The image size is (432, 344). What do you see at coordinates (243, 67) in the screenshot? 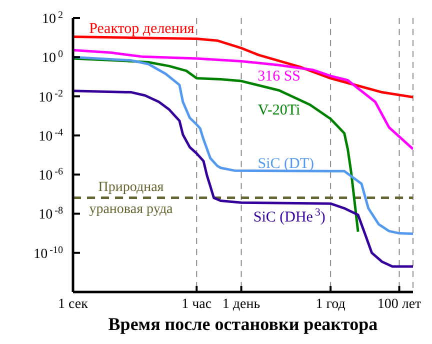
I see `line-series` at bounding box center [243, 67].